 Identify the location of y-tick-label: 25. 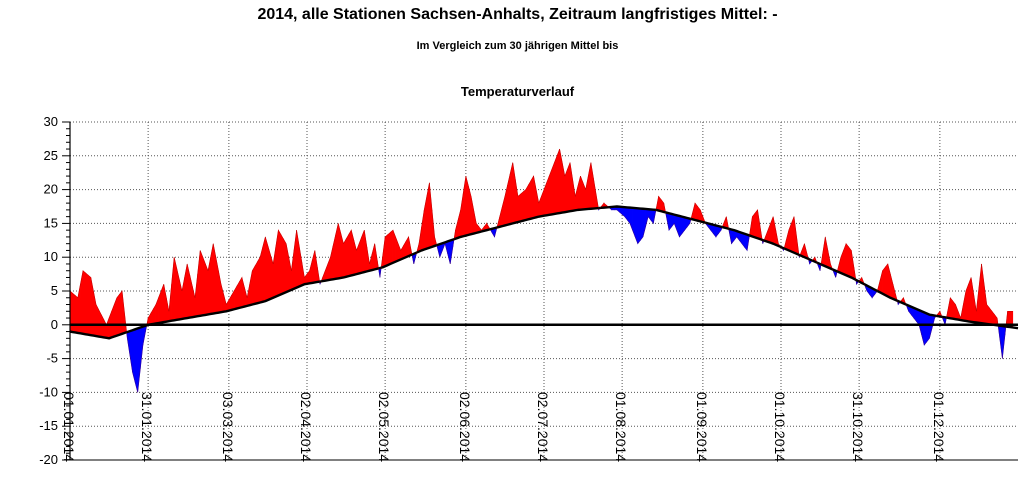
(51, 155).